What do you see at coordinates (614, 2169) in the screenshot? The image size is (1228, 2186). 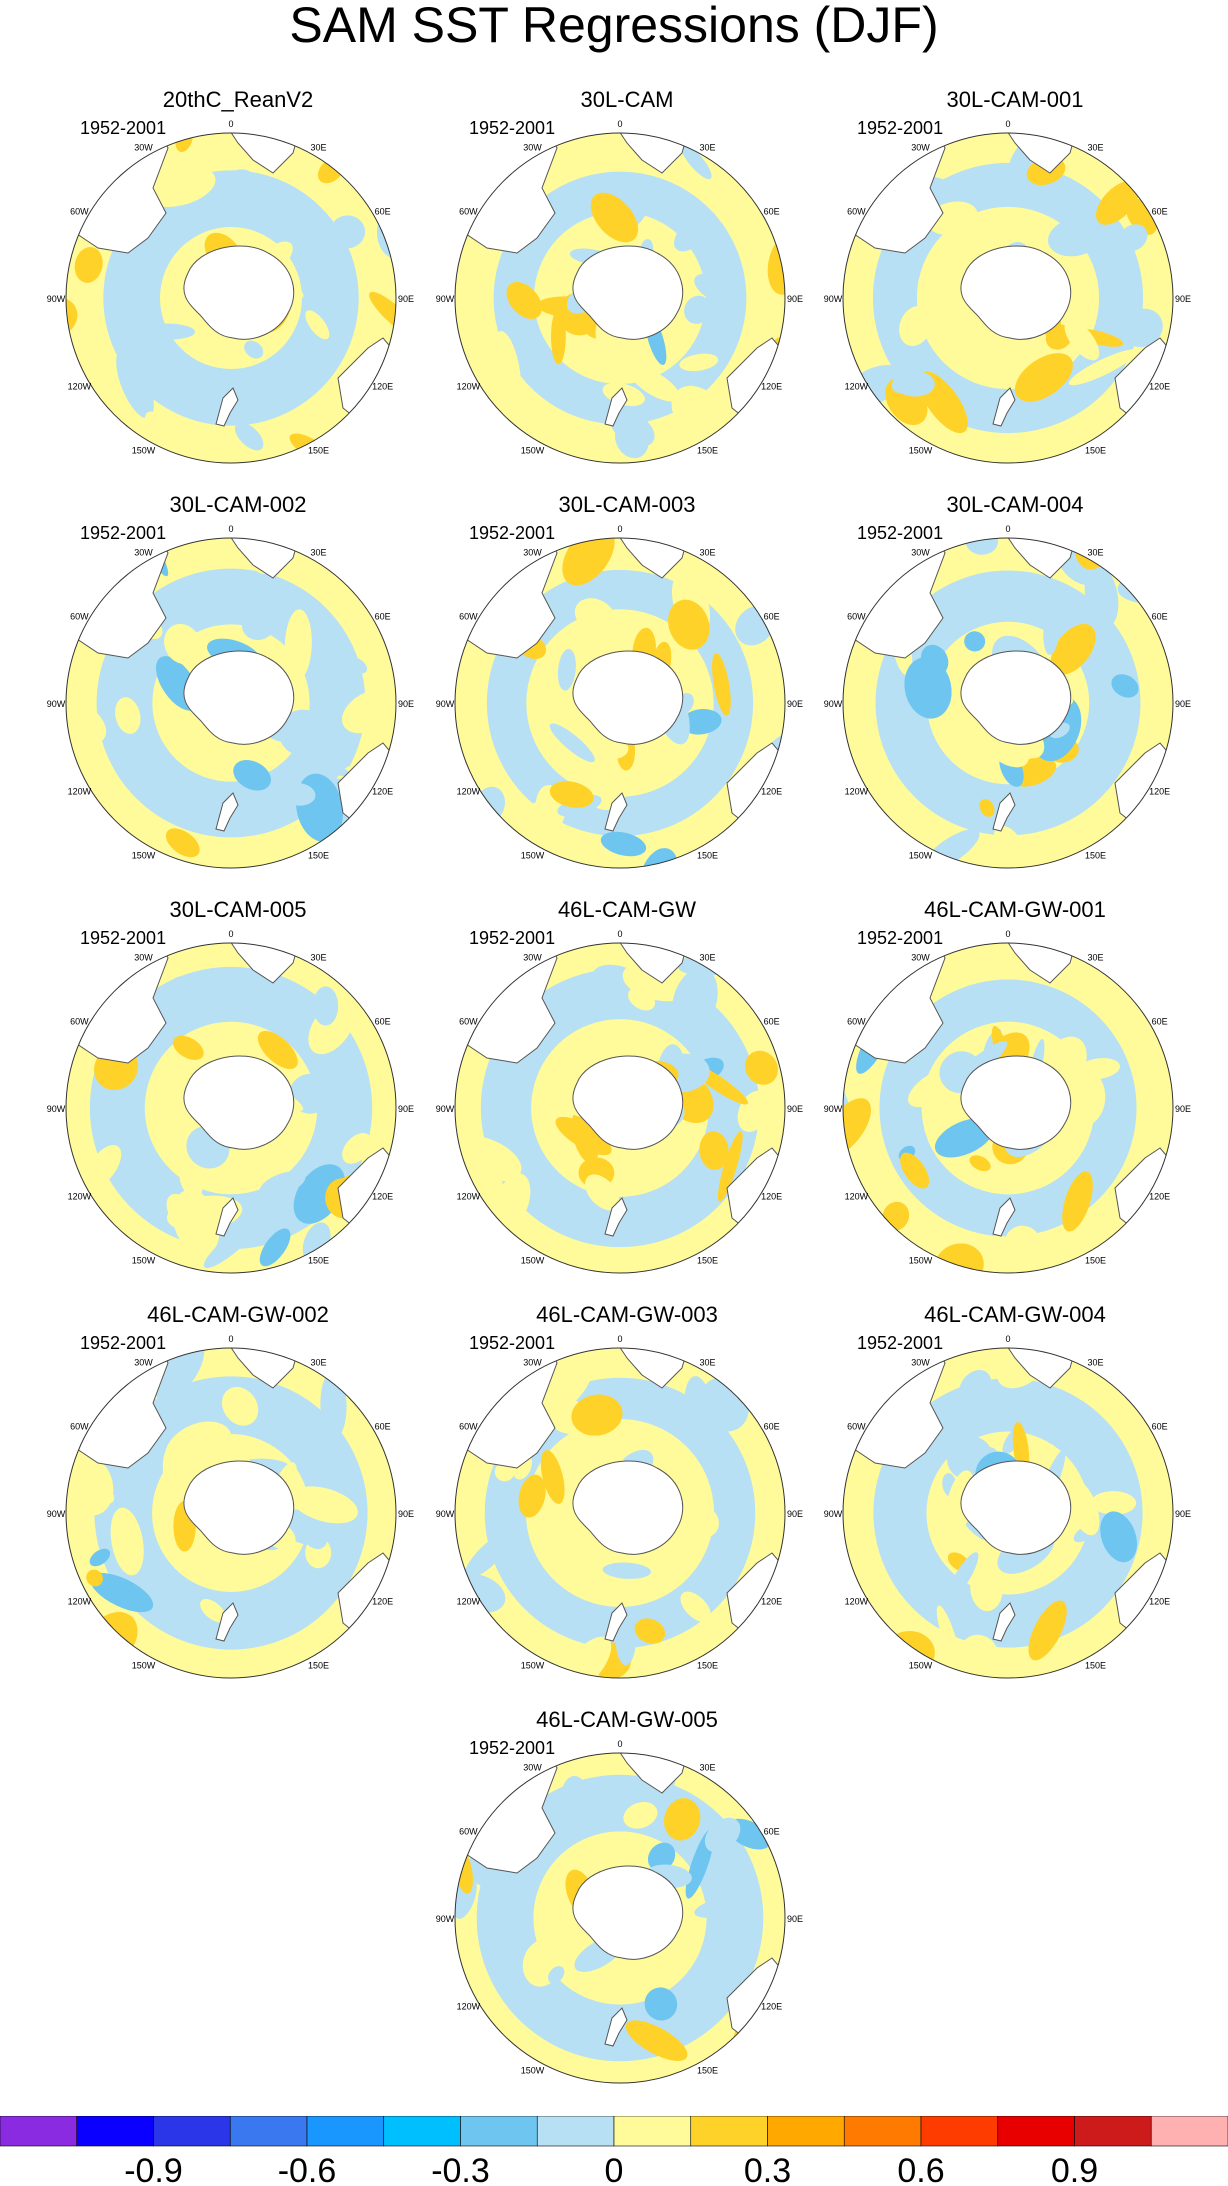 I see `colorbar-tick-label: 0` at bounding box center [614, 2169].